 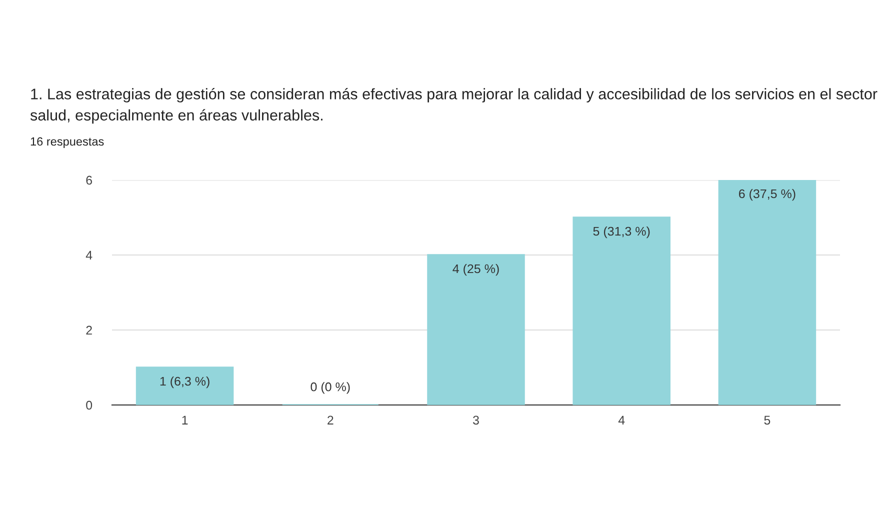 I want to click on chart-subtitle: 16 respuestas, so click(x=67, y=142).